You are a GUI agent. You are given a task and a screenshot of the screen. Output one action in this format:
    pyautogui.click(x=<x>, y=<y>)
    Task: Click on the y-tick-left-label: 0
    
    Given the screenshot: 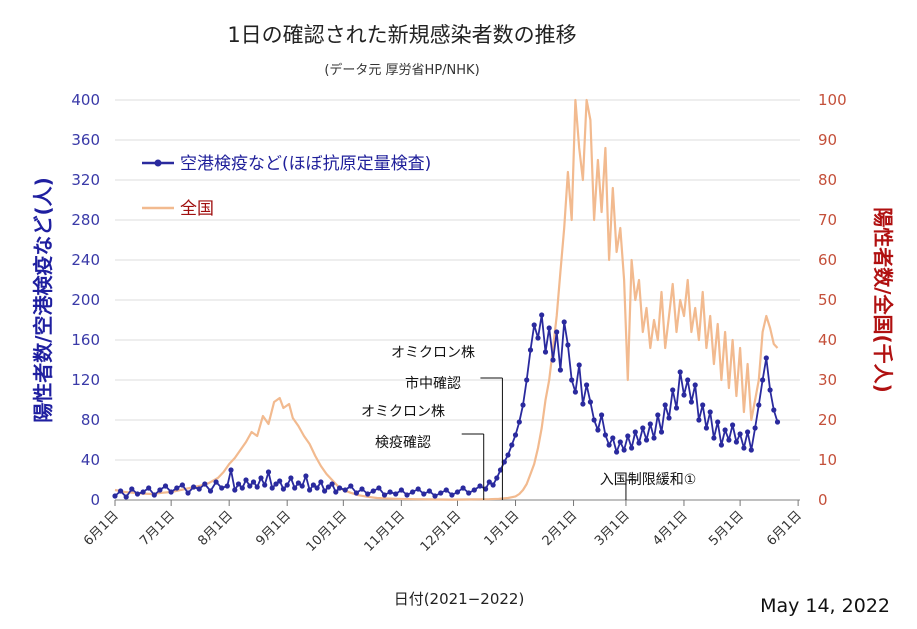 What is the action you would take?
    pyautogui.click(x=95, y=500)
    